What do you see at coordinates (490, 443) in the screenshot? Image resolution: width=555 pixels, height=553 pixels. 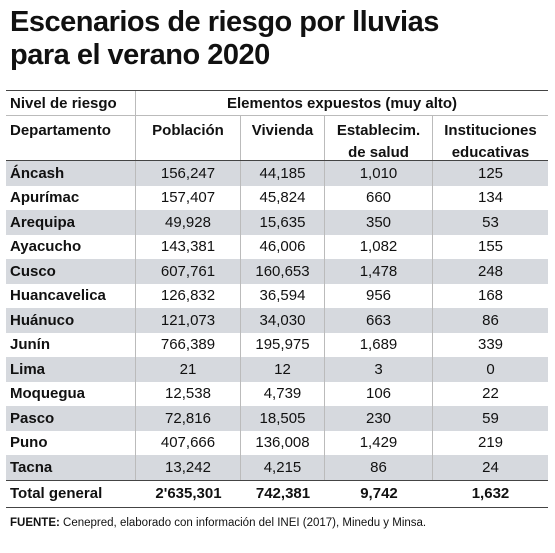 I see `cell-instituciones: 219` at bounding box center [490, 443].